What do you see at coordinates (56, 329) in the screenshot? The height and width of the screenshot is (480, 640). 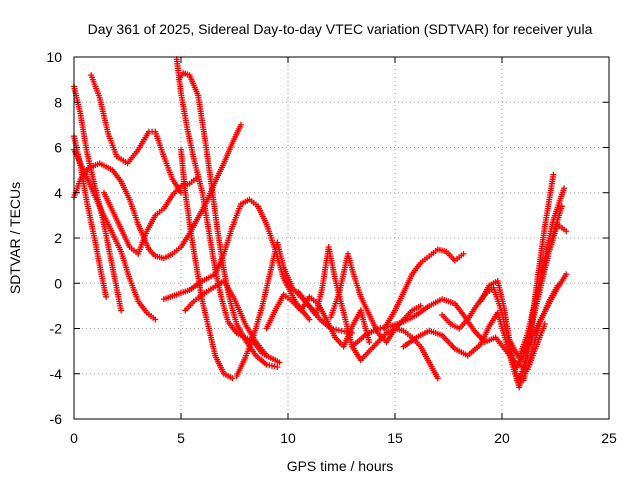 I see `y-tick-label: -2` at bounding box center [56, 329].